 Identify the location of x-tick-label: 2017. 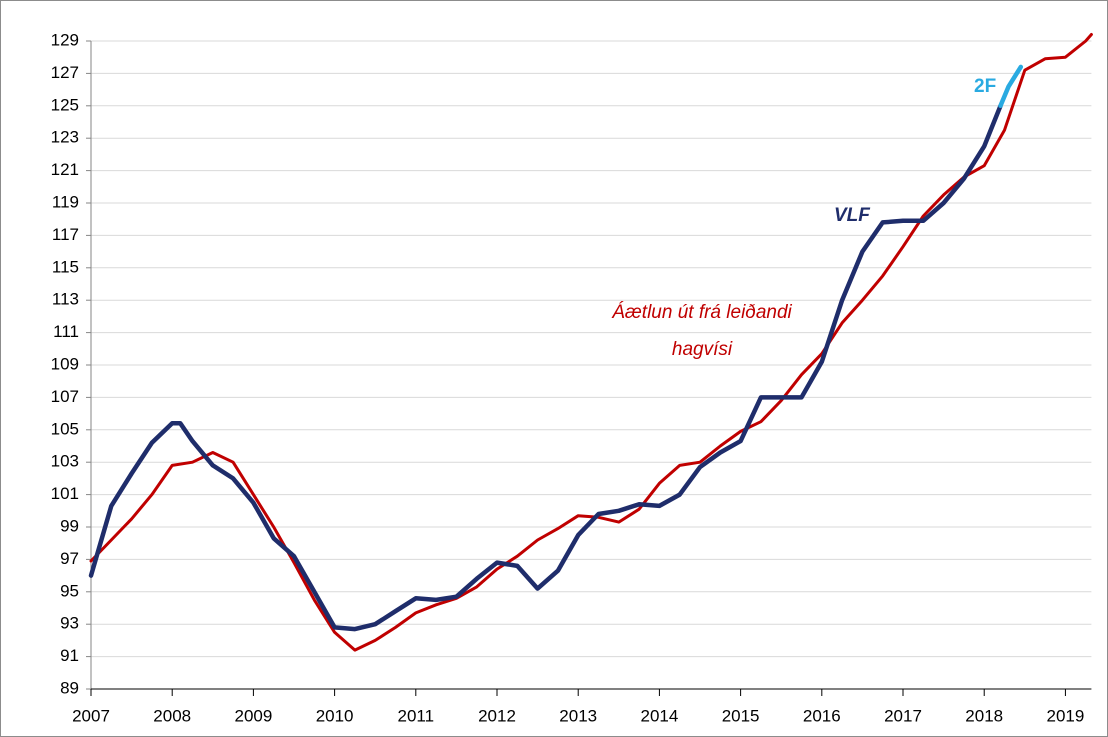
(903, 715).